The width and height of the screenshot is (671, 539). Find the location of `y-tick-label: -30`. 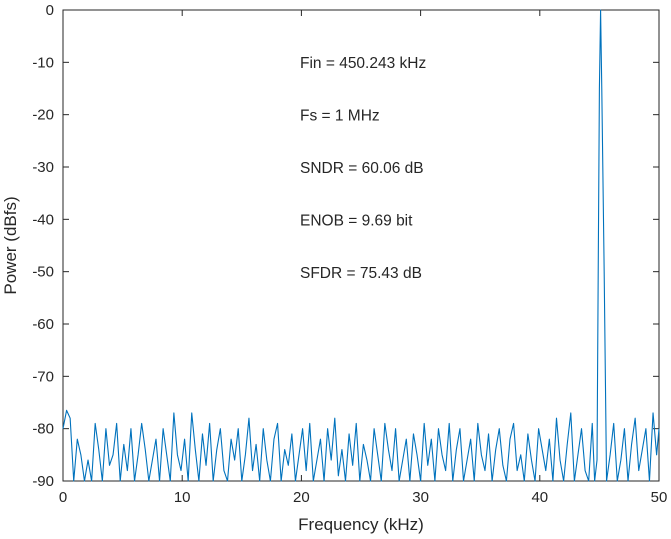

y-tick-label: -30 is located at coordinates (43, 167).